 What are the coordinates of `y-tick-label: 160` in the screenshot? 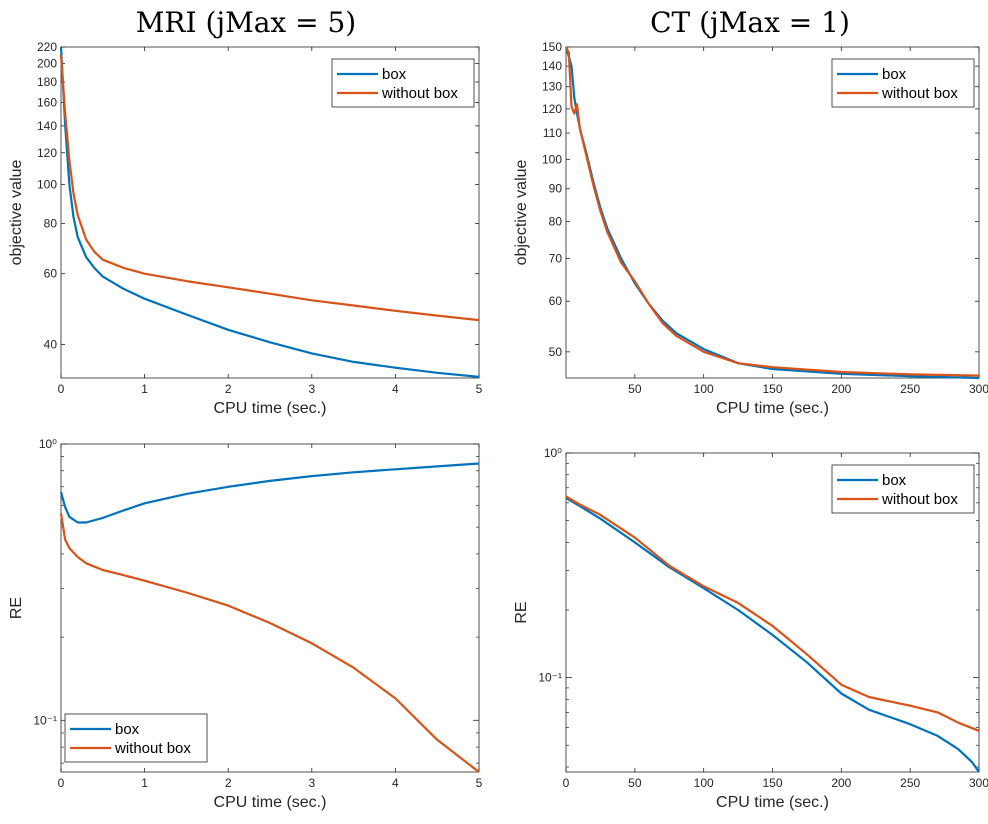 It's located at (47, 103).